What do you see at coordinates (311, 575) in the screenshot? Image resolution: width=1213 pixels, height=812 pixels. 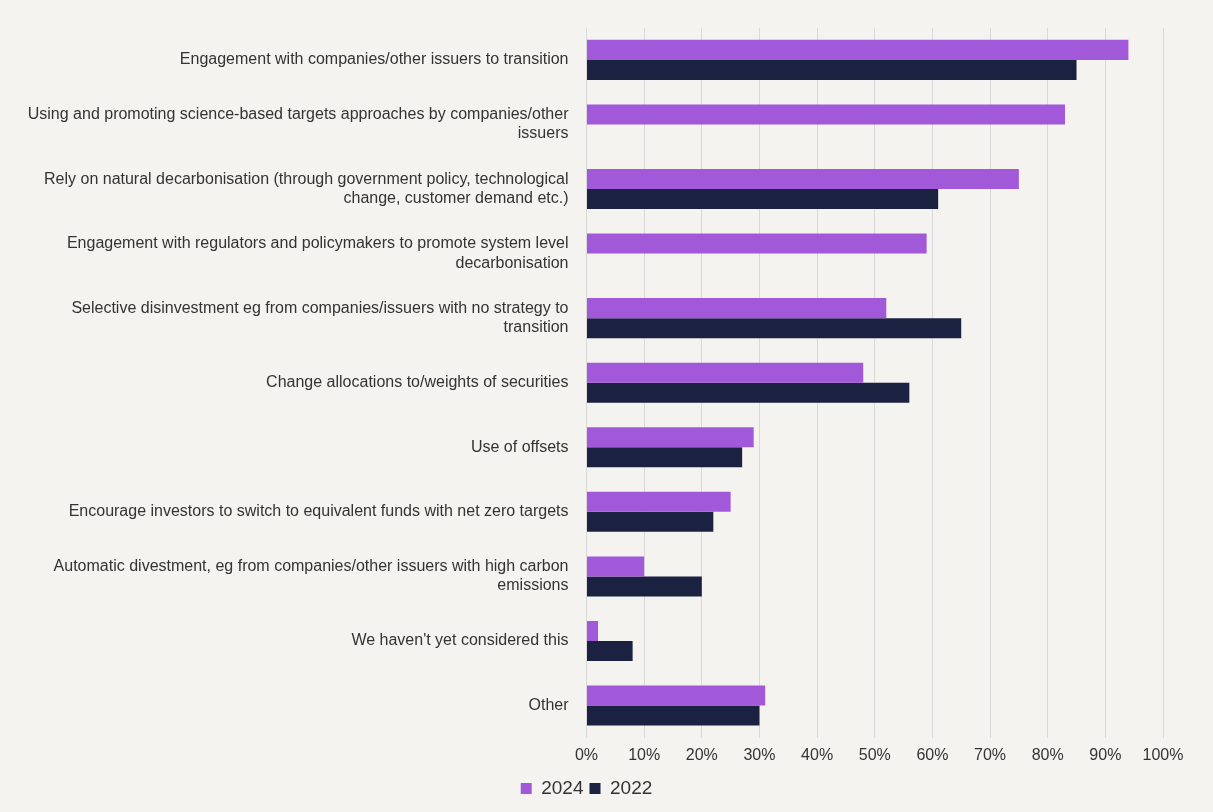 I see `y-tick-label: Automatic divestment, eg from companies/other issuers with high carbon emissions` at bounding box center [311, 575].